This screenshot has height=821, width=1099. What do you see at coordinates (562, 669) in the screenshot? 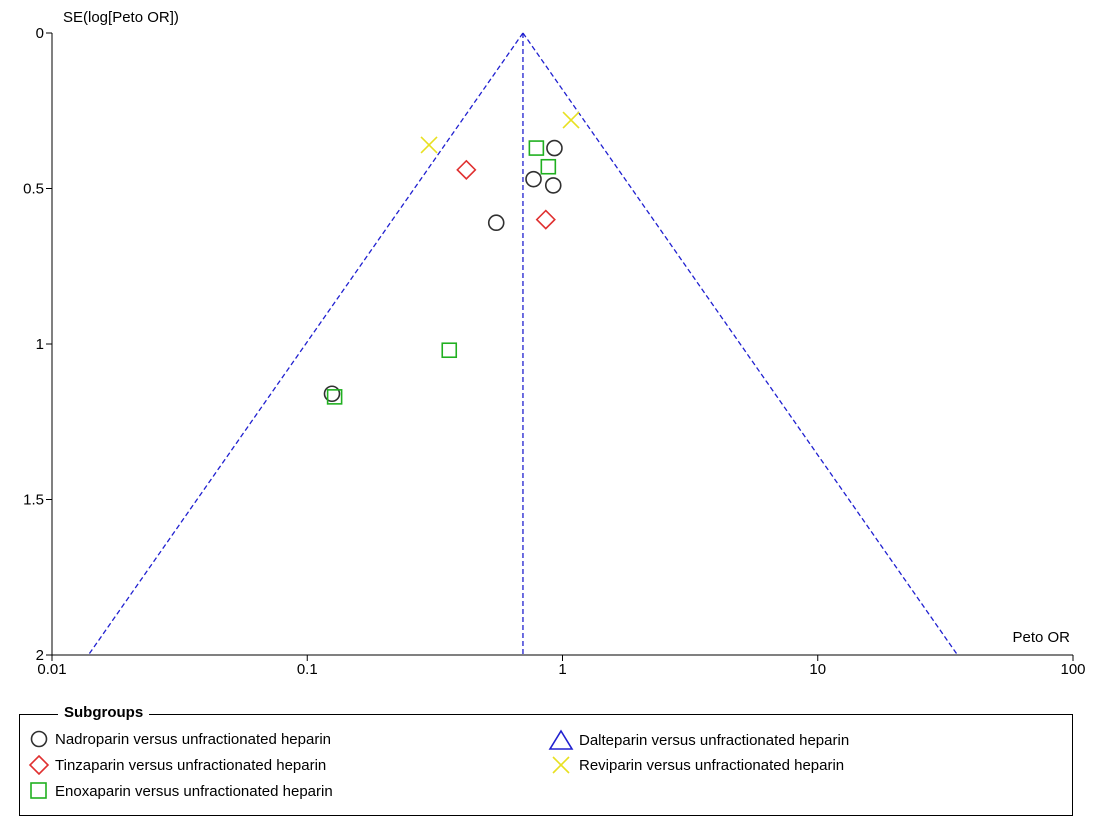
I see `x-tick-label: 1` at bounding box center [562, 669].